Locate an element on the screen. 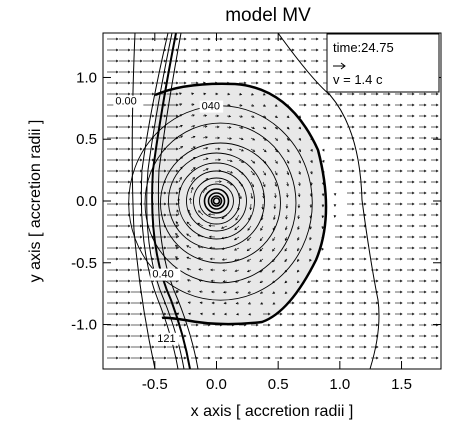  contour-labels: 0.00 040 0.40 121 is located at coordinates (168, 220).